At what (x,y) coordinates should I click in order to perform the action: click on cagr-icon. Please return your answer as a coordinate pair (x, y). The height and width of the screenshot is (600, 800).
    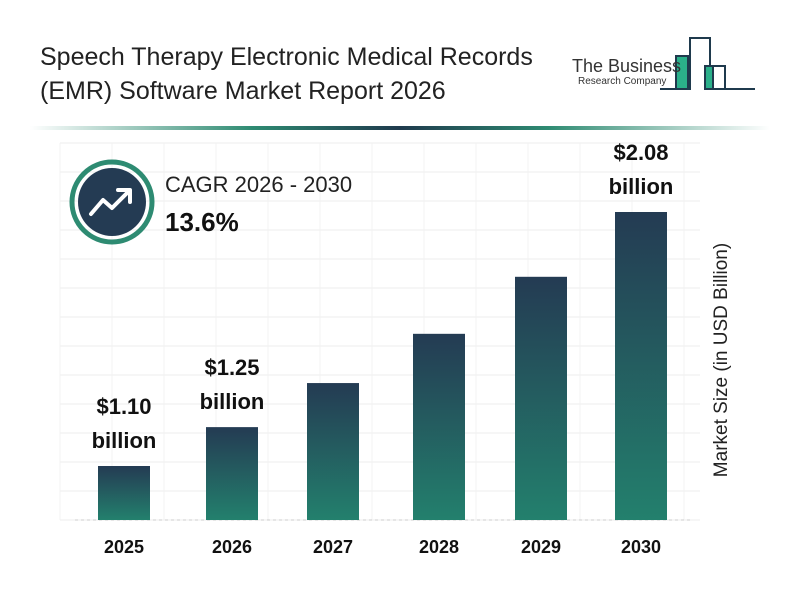
    Looking at the image, I should click on (112, 202).